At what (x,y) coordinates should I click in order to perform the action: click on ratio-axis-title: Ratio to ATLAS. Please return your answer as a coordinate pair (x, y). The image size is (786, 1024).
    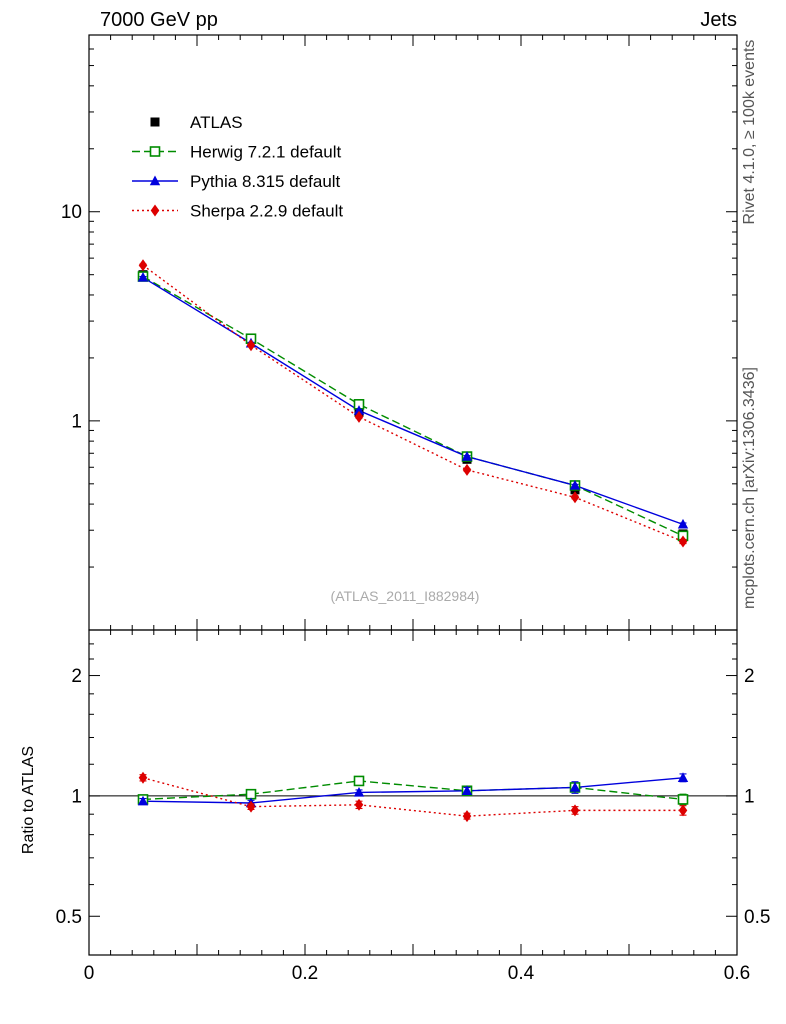
    Looking at the image, I should click on (28, 800).